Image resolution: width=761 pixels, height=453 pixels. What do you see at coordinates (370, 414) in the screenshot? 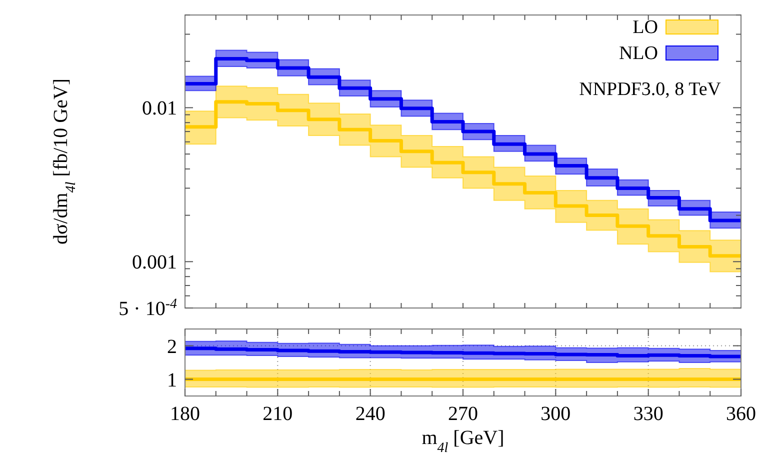
I see `x-tick-label: 240` at bounding box center [370, 414].